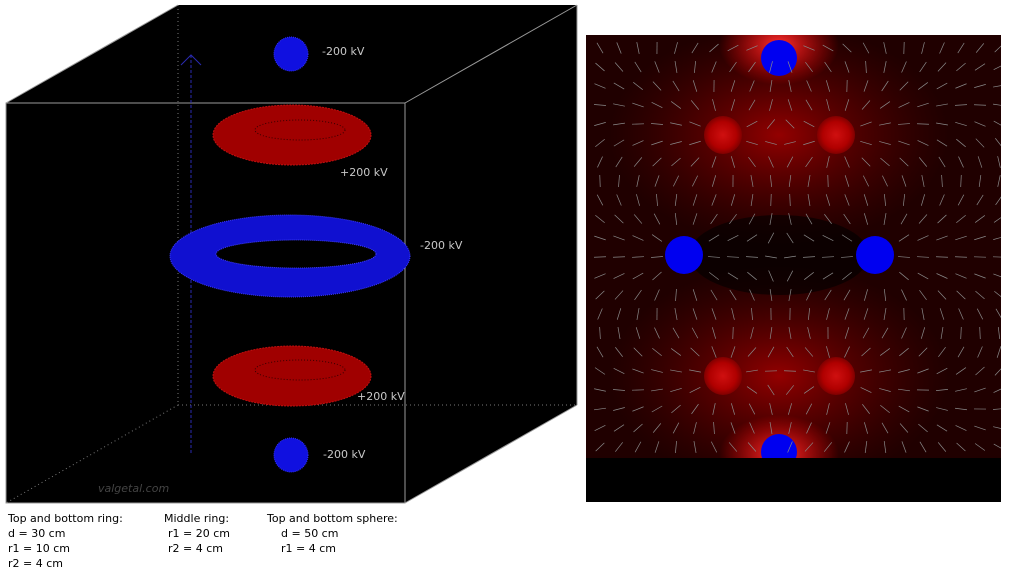  What do you see at coordinates (296, 254) in the screenshot?
I see `middle-ring-hole` at bounding box center [296, 254].